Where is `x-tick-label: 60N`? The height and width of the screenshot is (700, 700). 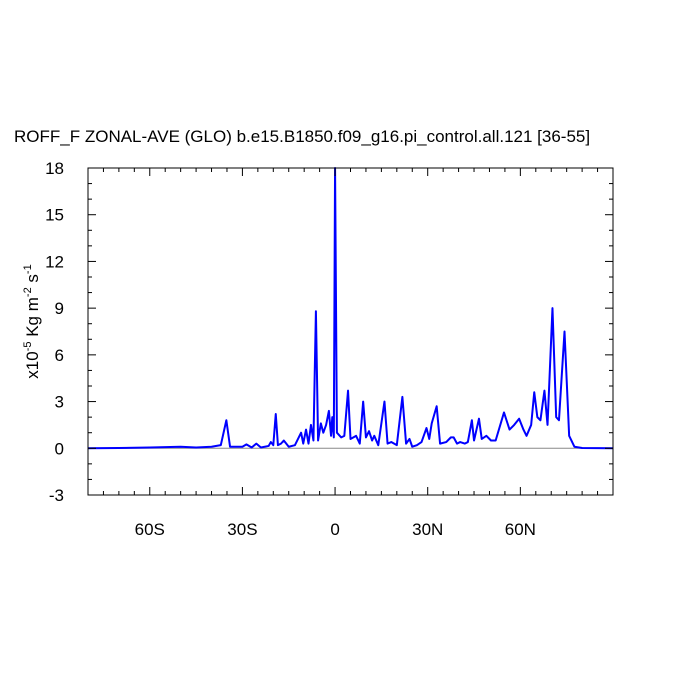 x-tick-label: 60N is located at coordinates (520, 529).